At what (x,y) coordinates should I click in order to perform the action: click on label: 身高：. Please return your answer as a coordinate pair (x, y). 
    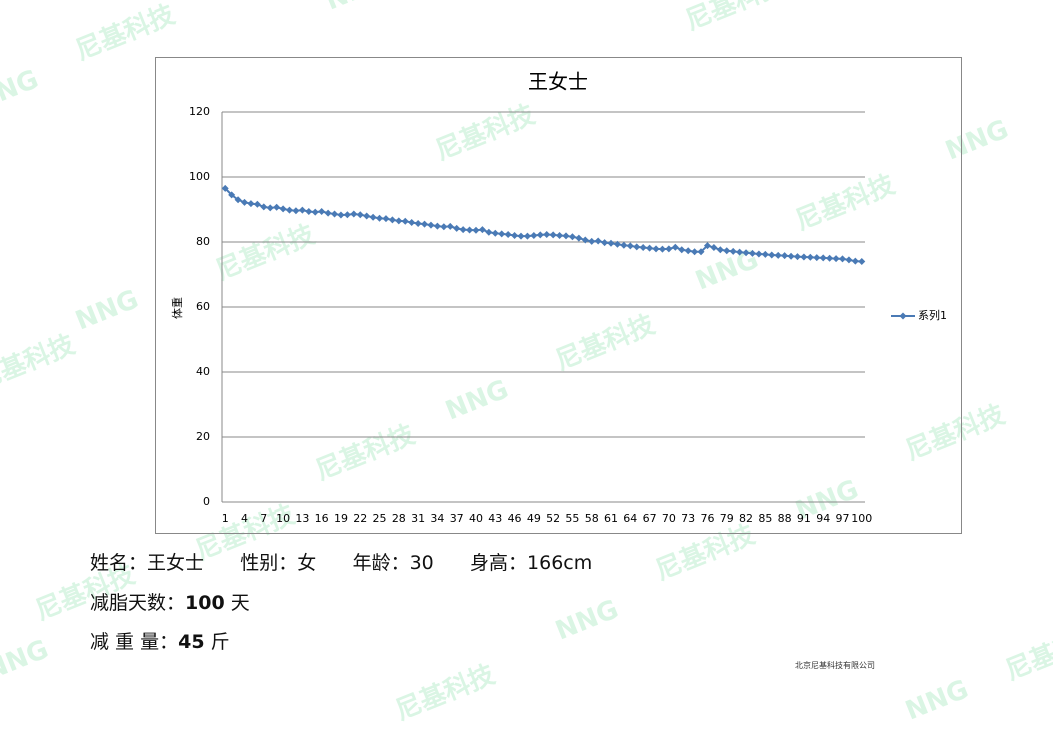
    Looking at the image, I should click on (499, 563).